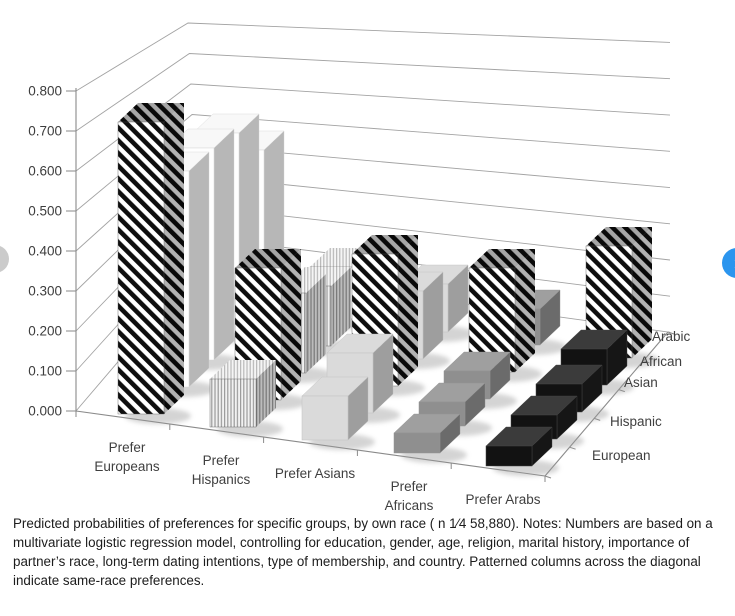 The image size is (735, 616). Describe the element at coordinates (45, 331) in the screenshot. I see `y-tick-label: 0.200` at that location.